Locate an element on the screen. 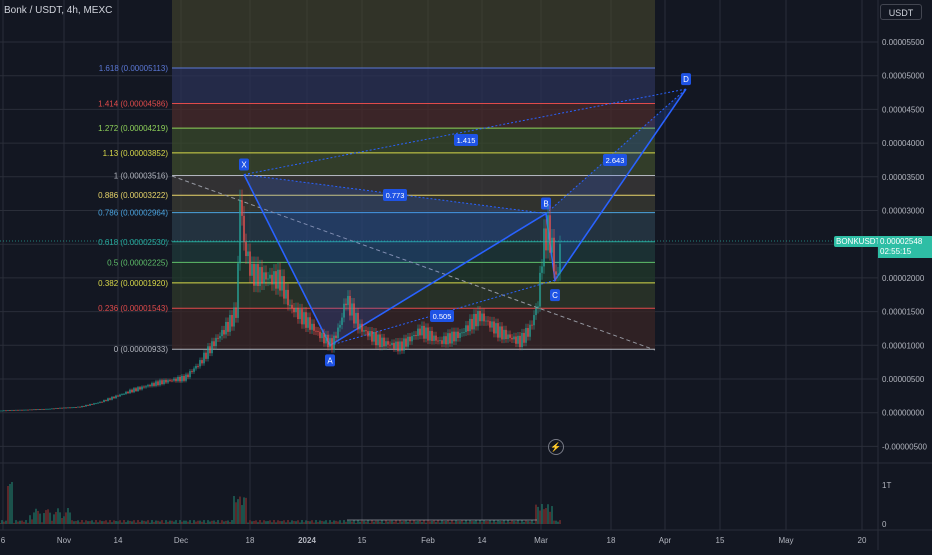  bar-countdown: 02:55:15 is located at coordinates (896, 251).